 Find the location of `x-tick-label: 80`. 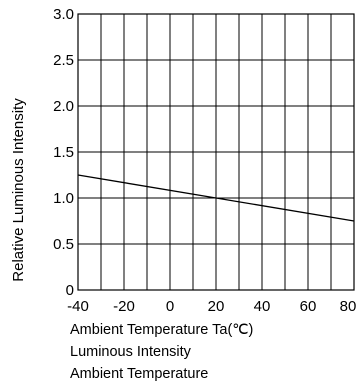

x-tick-label: 80 is located at coordinates (348, 306).